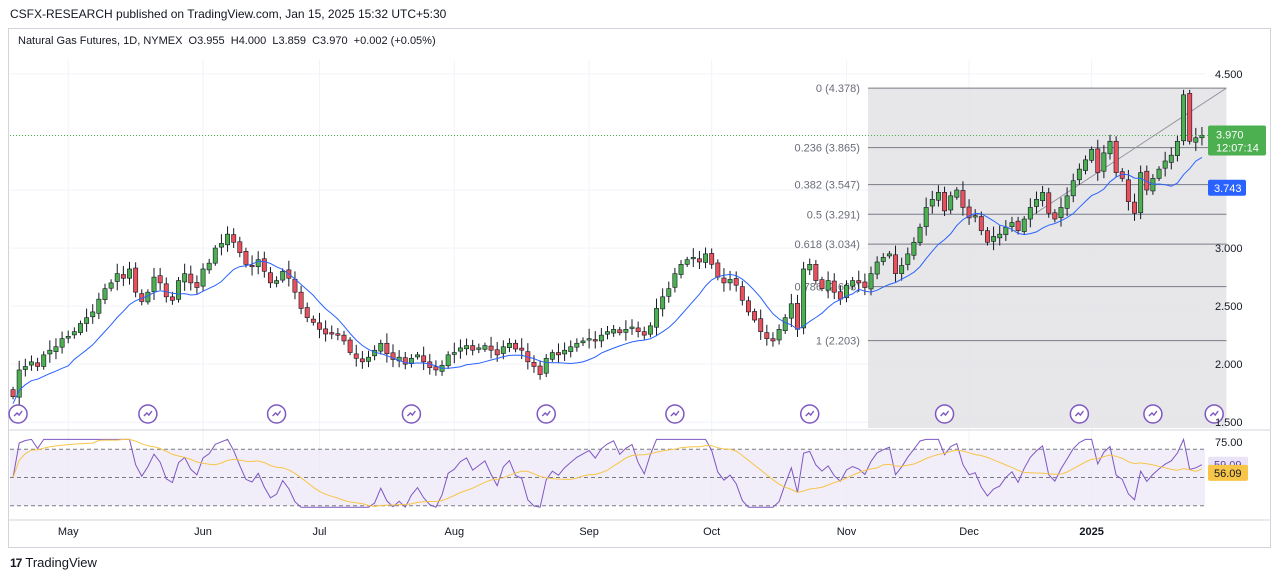 Image resolution: width=1281 pixels, height=581 pixels. What do you see at coordinates (1227, 187) in the screenshot?
I see `sma-badge` at bounding box center [1227, 187].